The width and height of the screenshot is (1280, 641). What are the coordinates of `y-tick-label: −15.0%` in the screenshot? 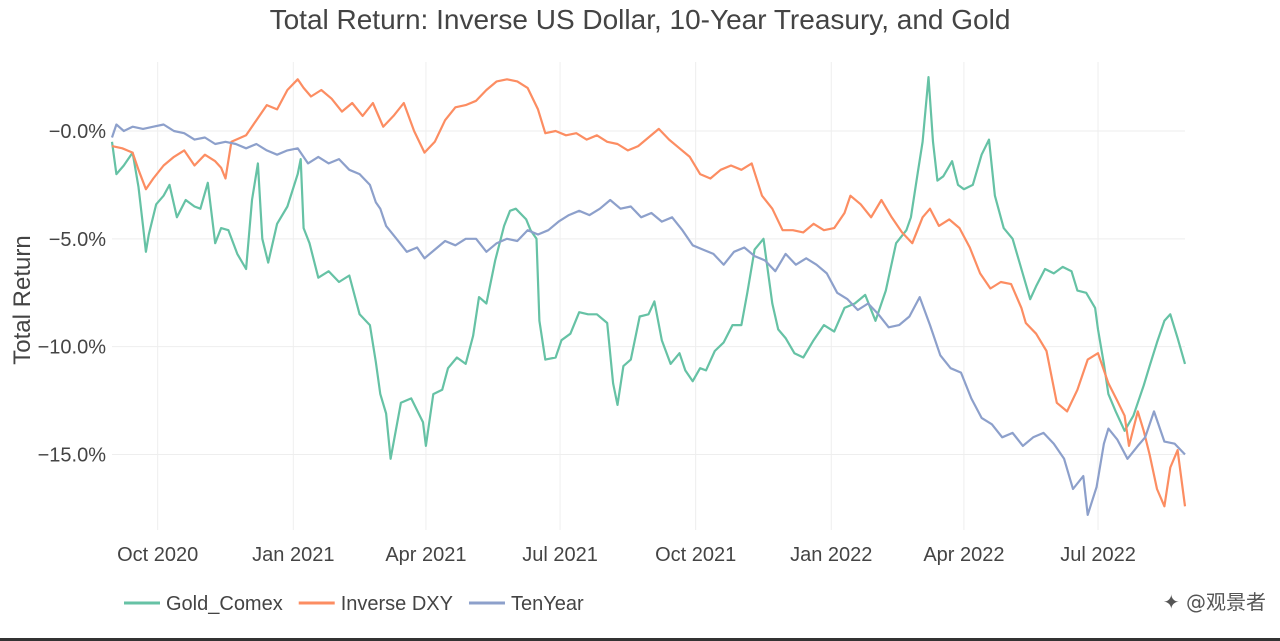 It's located at (72, 456).